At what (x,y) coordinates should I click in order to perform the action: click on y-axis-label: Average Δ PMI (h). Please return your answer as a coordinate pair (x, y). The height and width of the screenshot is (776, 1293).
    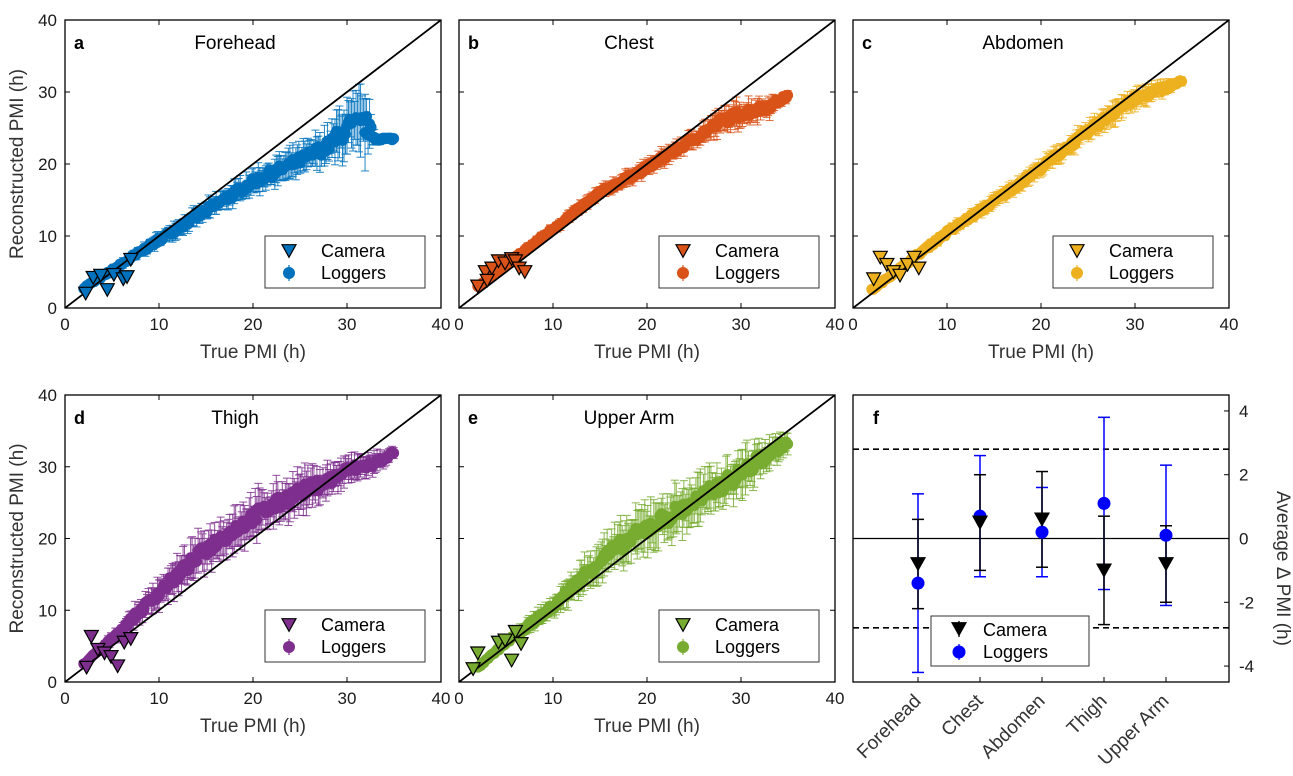
    Looking at the image, I should click on (1282, 568).